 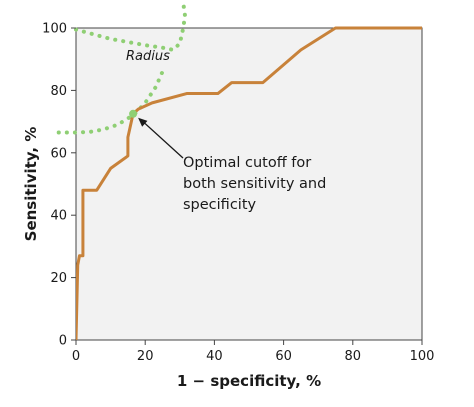 I want to click on annotation-line-1: Optimal cutoff for, so click(x=247, y=163).